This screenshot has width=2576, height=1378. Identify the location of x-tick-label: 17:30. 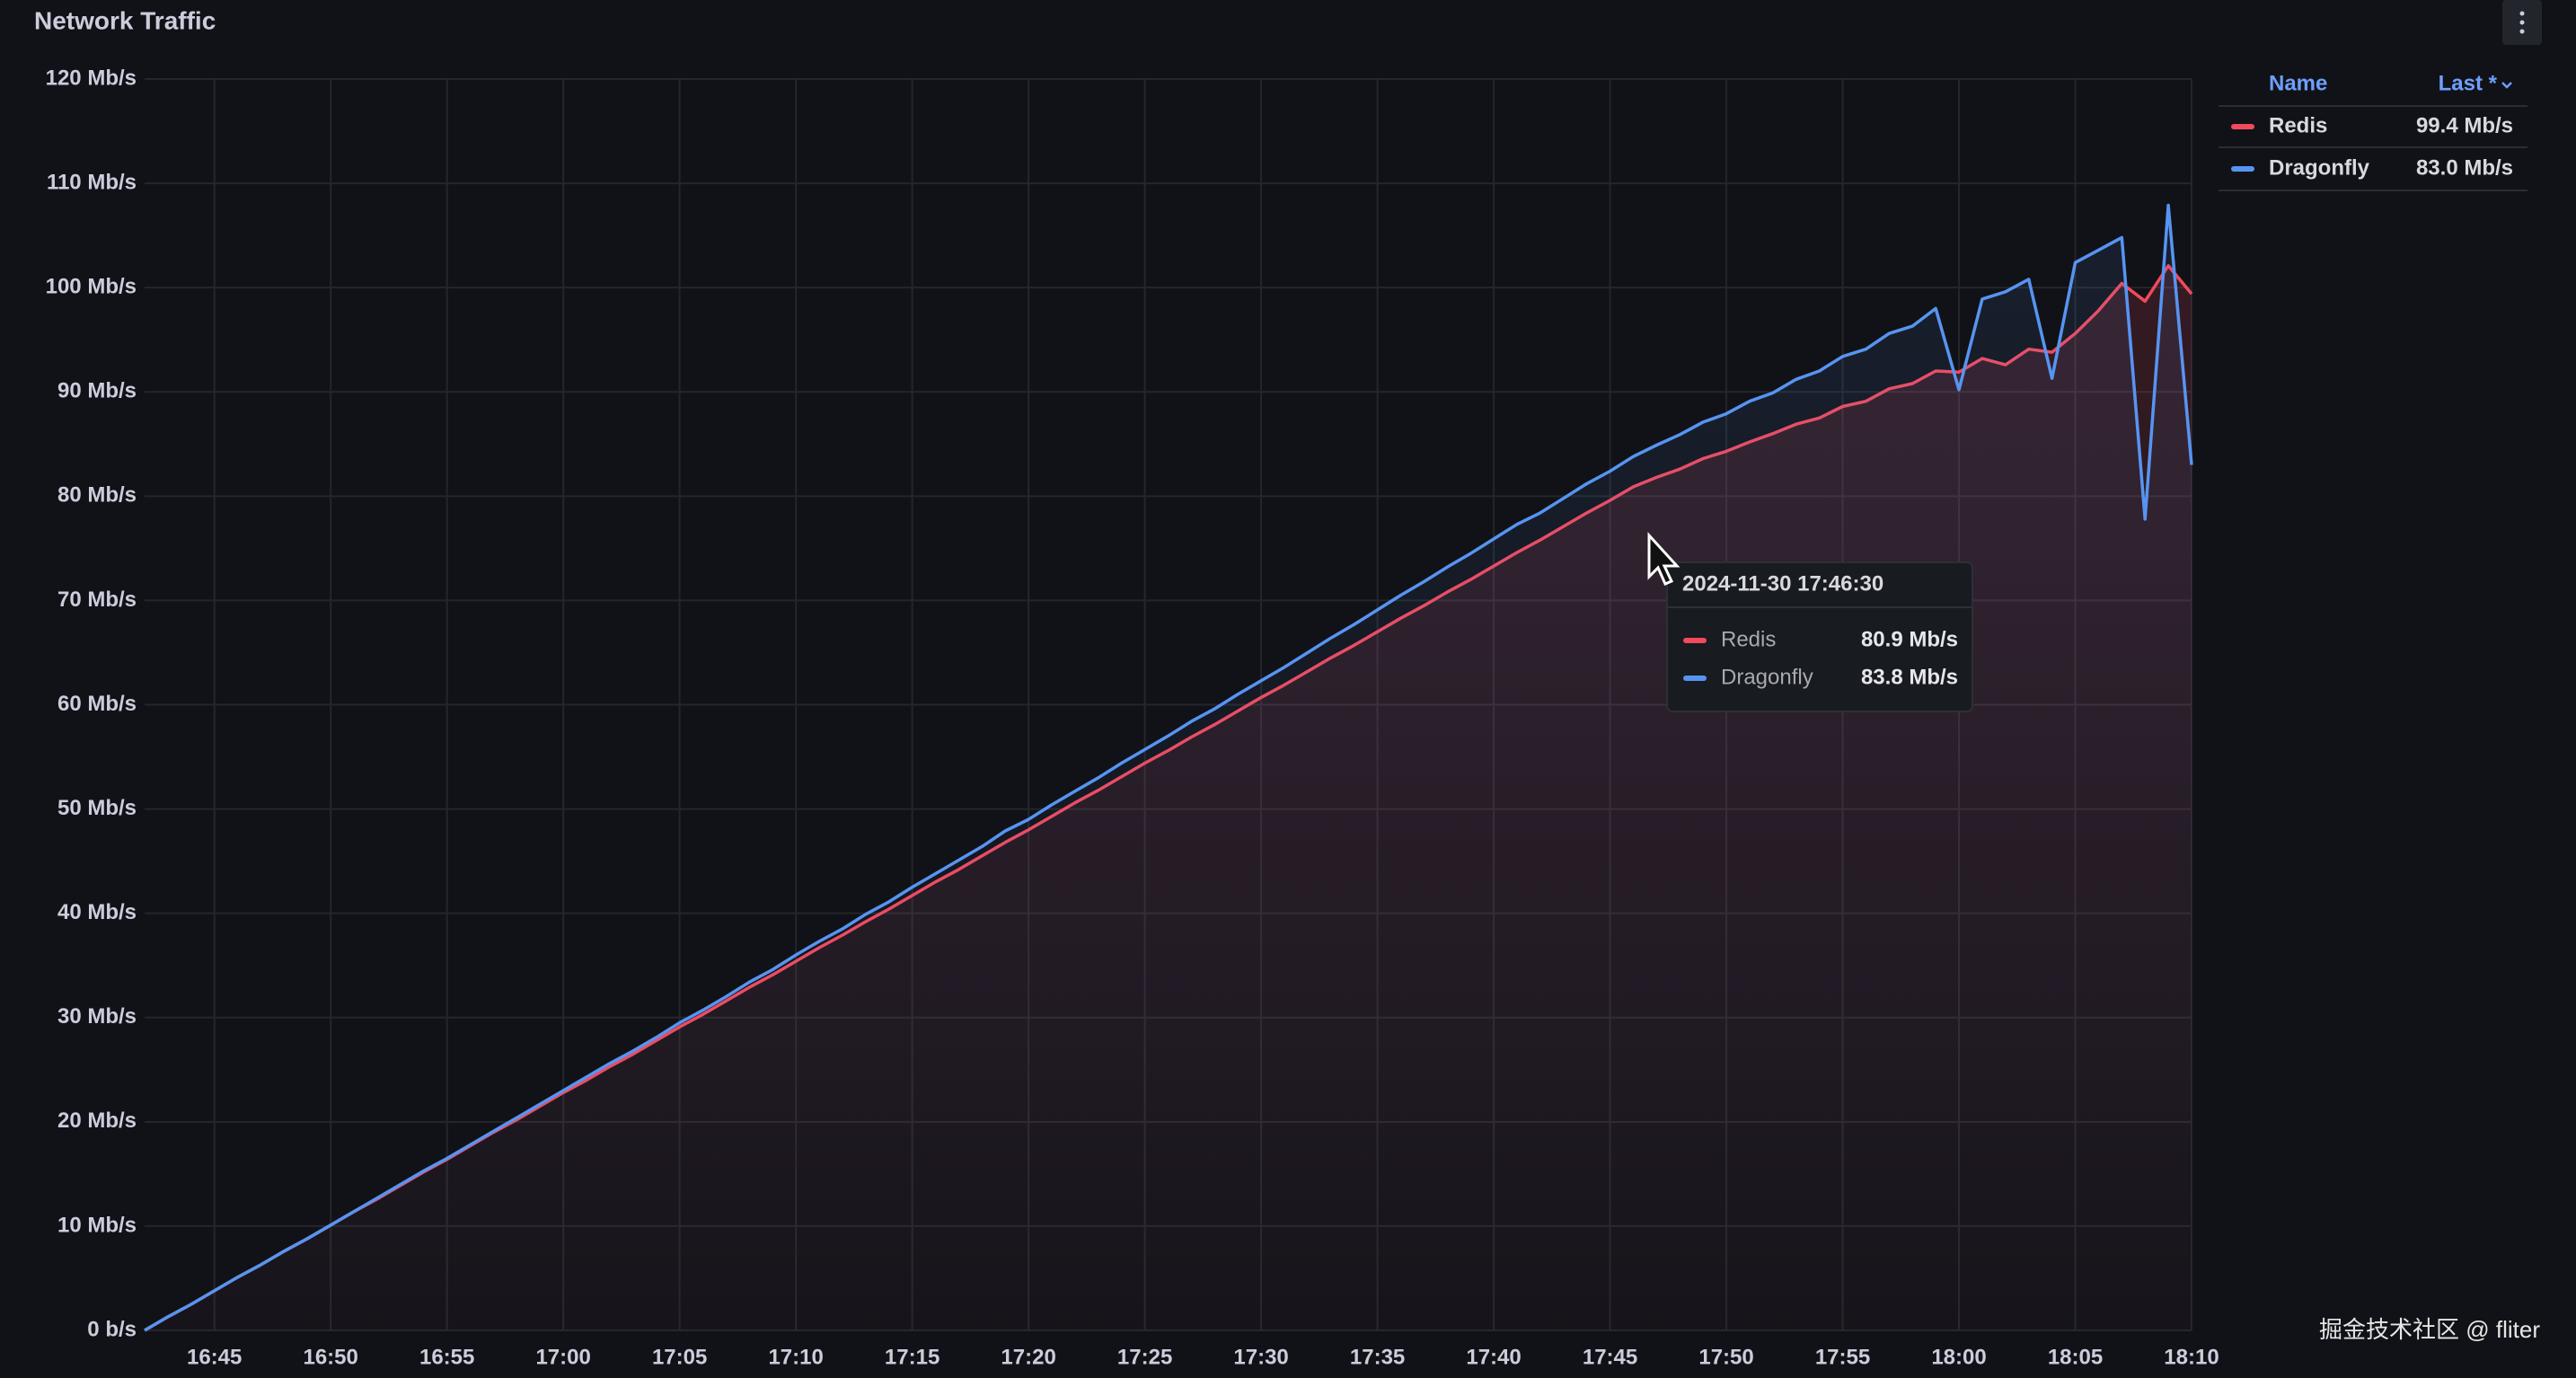
(1260, 1357).